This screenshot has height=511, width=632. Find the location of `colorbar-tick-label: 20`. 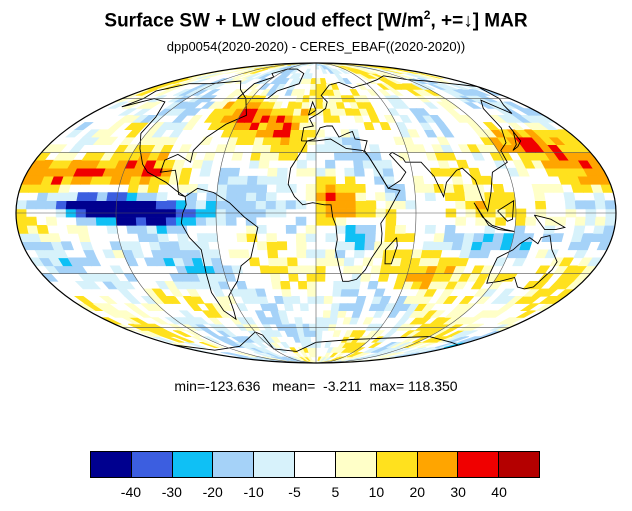

colorbar-tick-label: 20 is located at coordinates (417, 492).